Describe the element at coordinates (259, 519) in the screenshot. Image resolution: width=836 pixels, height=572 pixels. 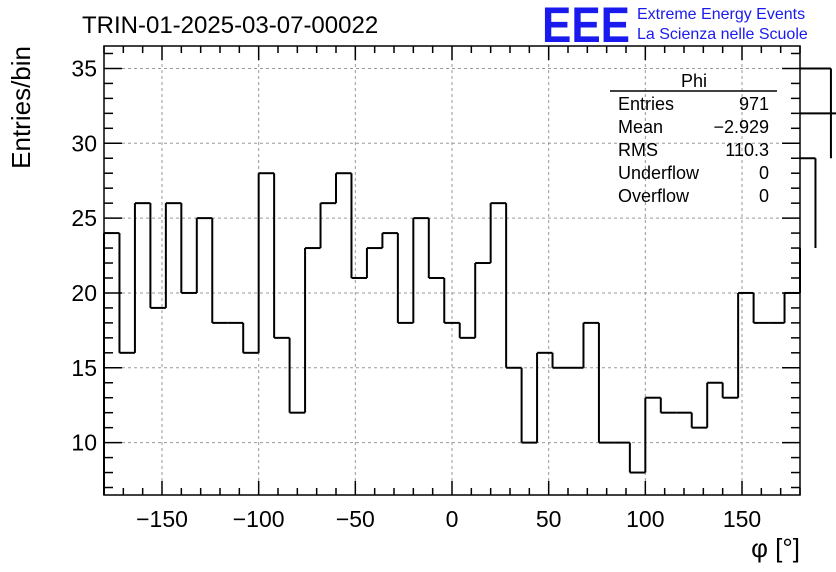
I see `x-tick-label: −100` at that location.